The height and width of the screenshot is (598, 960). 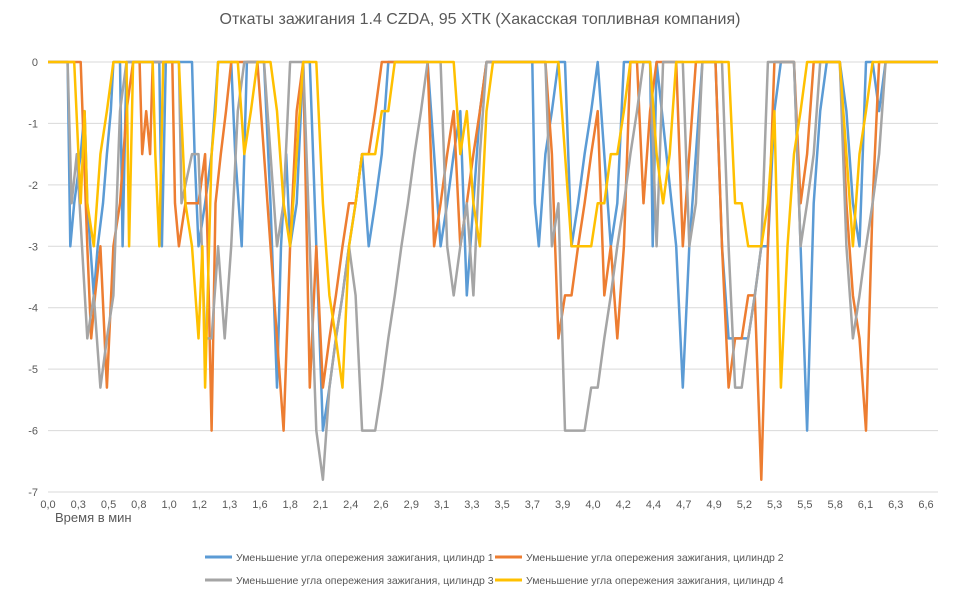 I want to click on y-tick-label: -4, so click(x=33, y=309).